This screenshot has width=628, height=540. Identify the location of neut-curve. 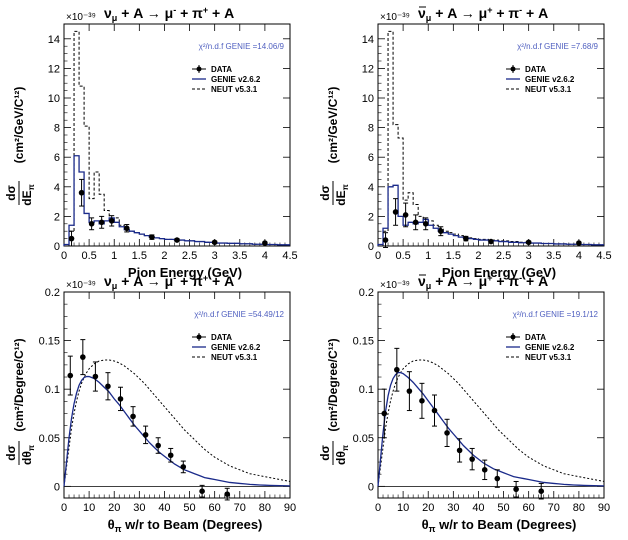
(491, 423).